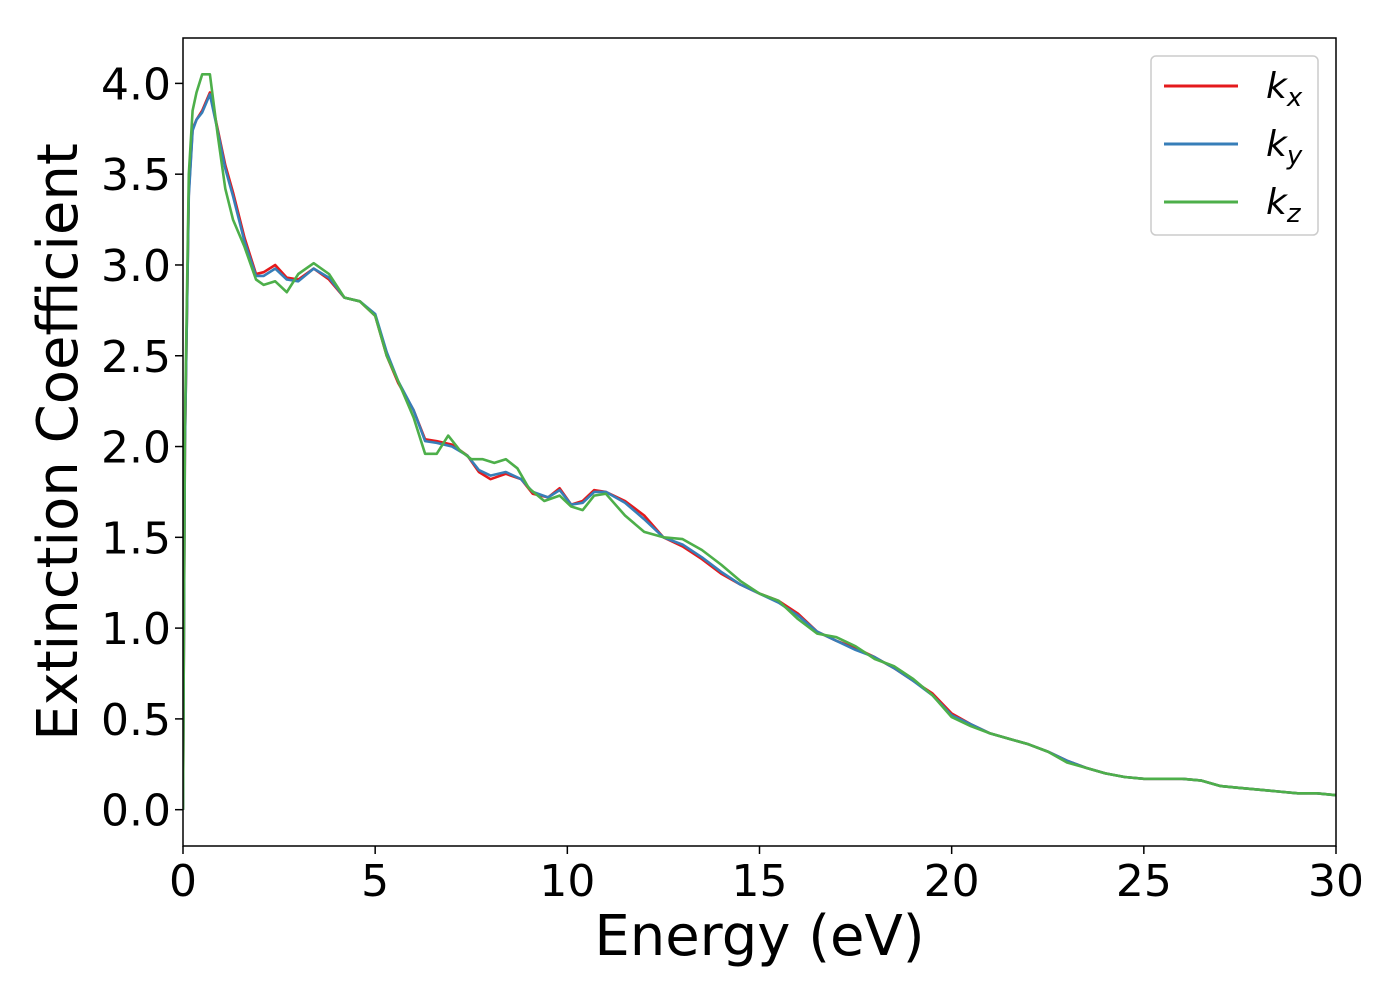 This screenshot has height=1000, width=1400. I want to click on y-axis-label: Extinction Coefficient, so click(58, 442).